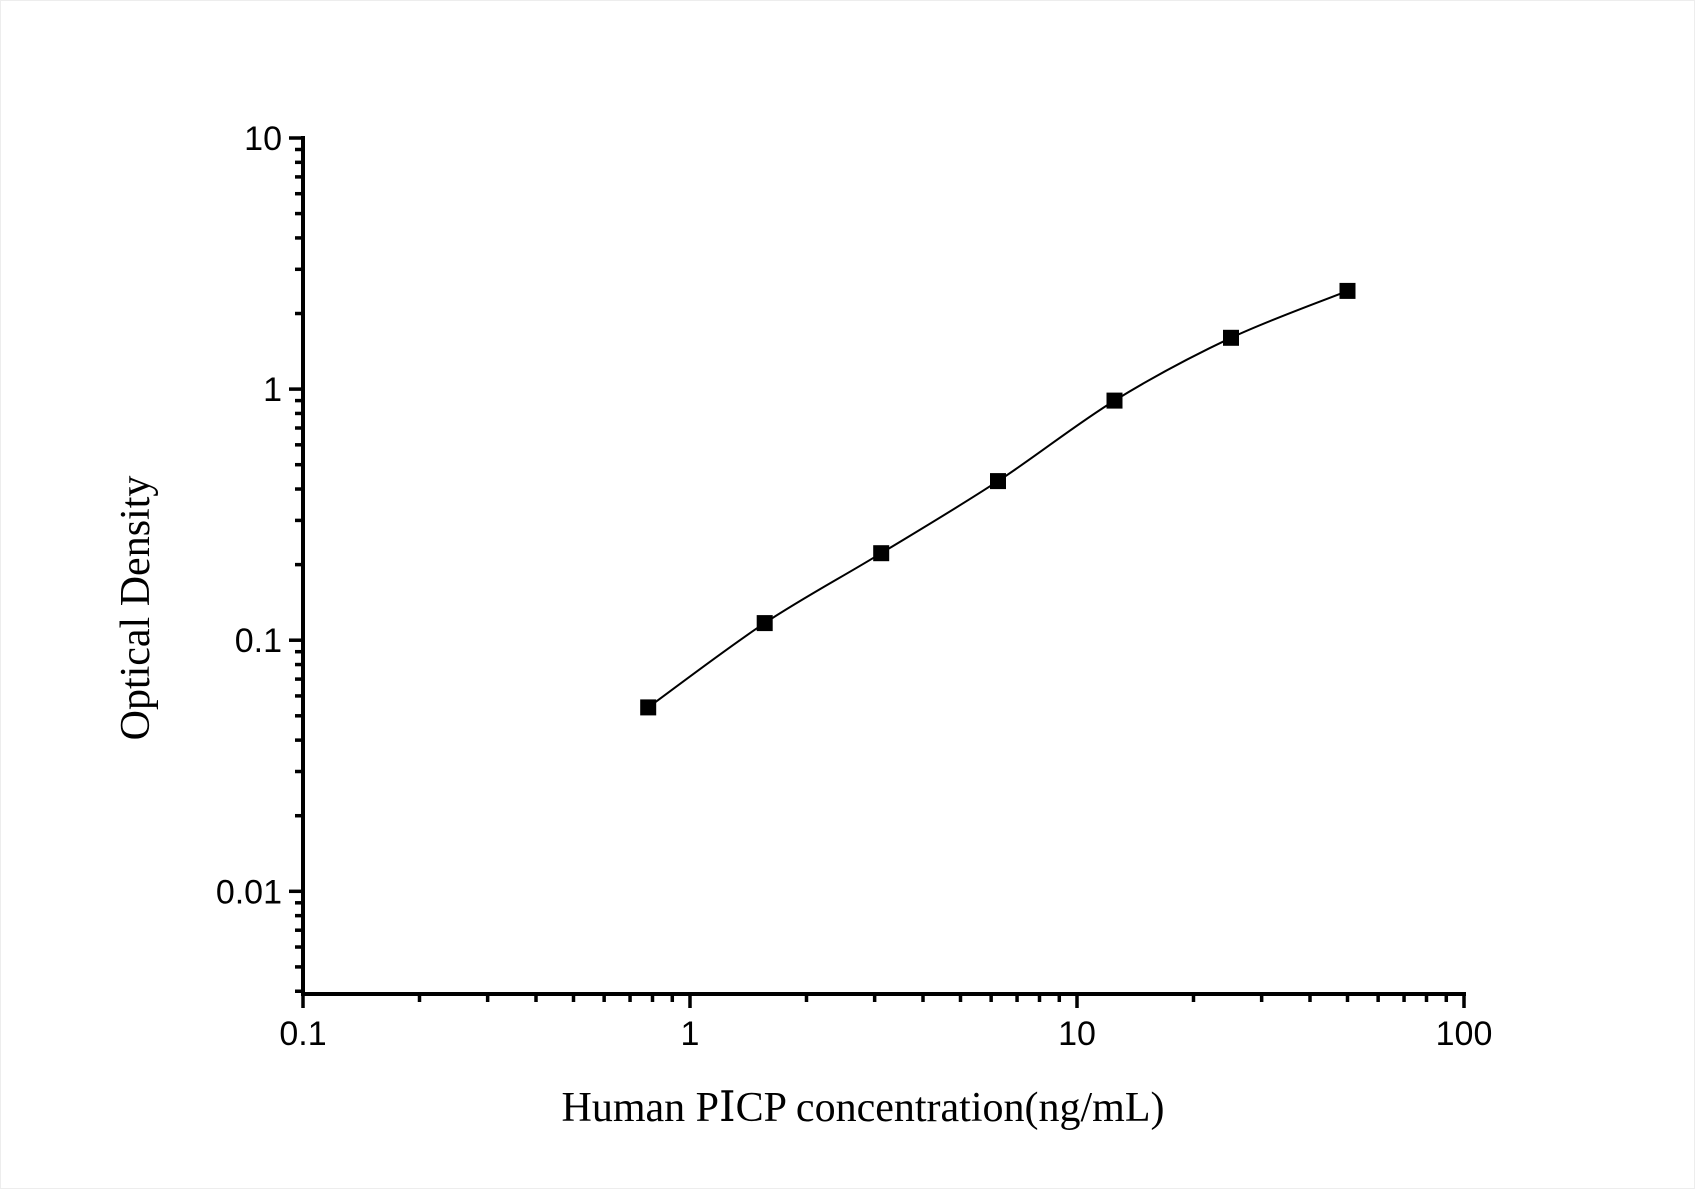  I want to click on y-tick-label: 1, so click(272, 390).